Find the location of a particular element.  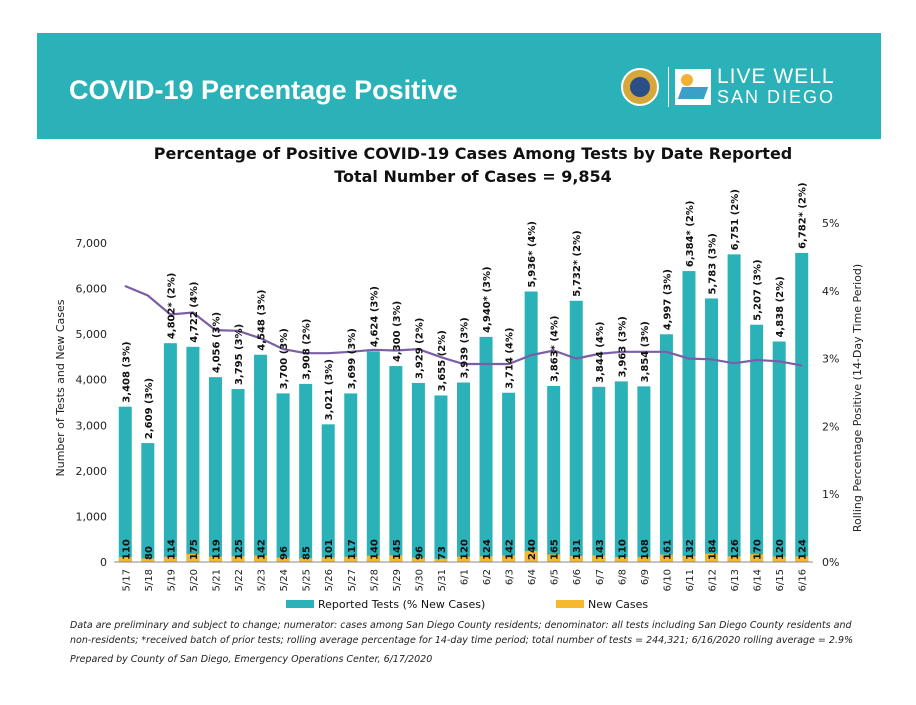

x-tick-label: 6/6 is located at coordinates (577, 577).